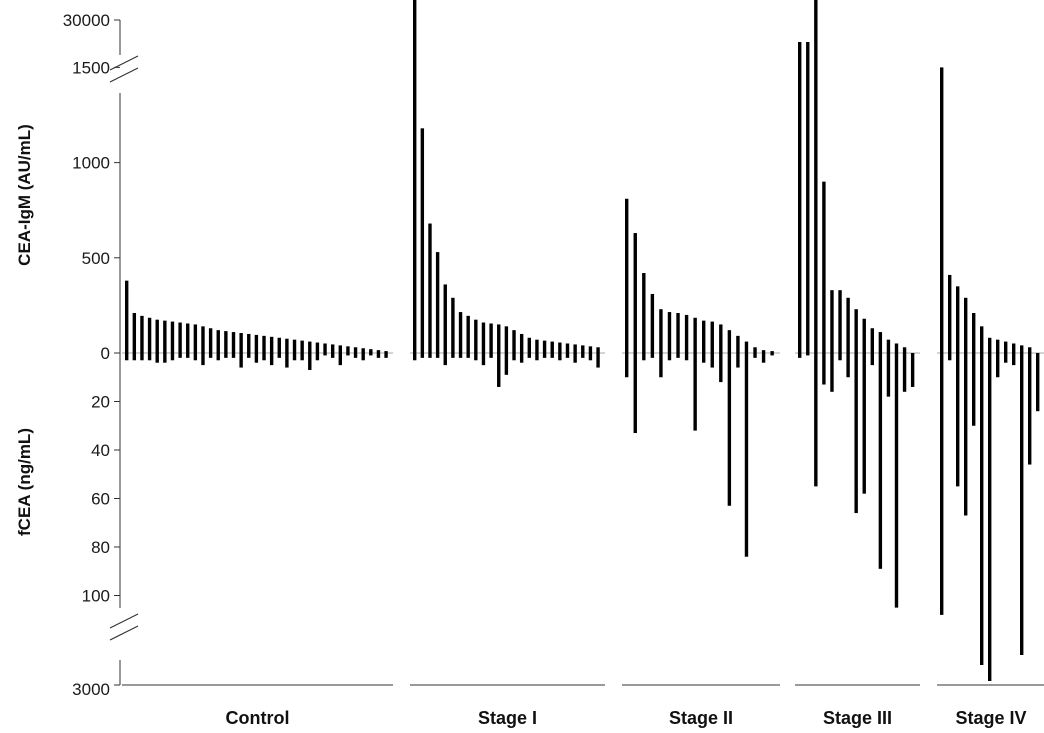 The image size is (1044, 733). What do you see at coordinates (24, 195) in the screenshot?
I see `y-axis-title-top: CEA-IgM (AU/mL)` at bounding box center [24, 195].